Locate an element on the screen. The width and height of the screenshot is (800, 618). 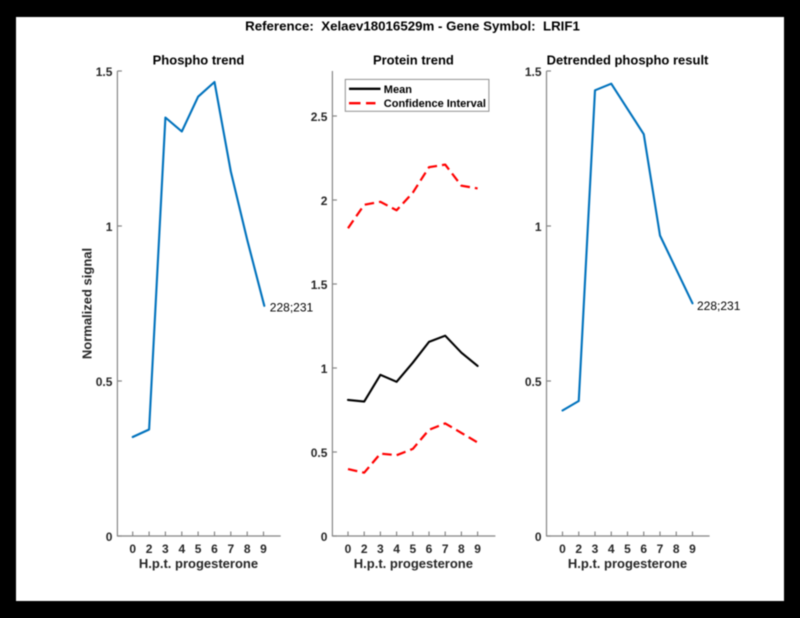
svg-text: Protein trend is located at coordinates (413, 60).